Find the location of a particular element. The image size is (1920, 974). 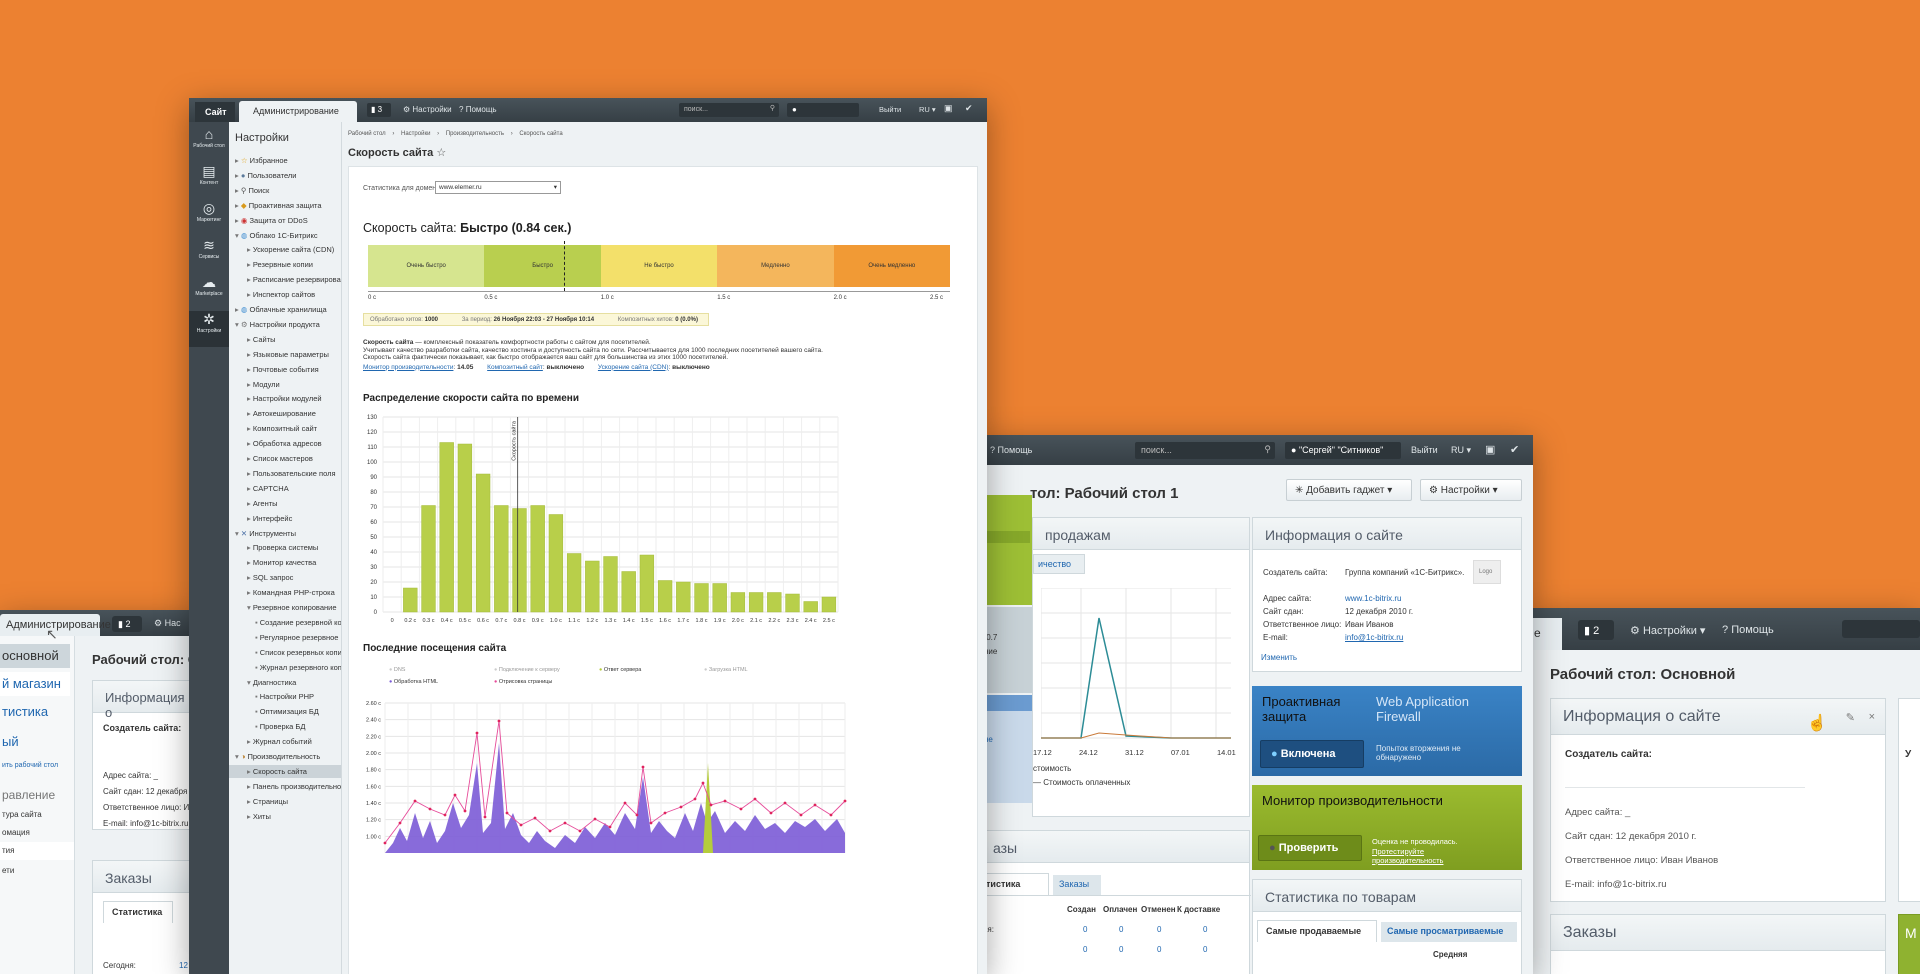

left-notify-badge: ▮ 2 is located at coordinates (127, 624).